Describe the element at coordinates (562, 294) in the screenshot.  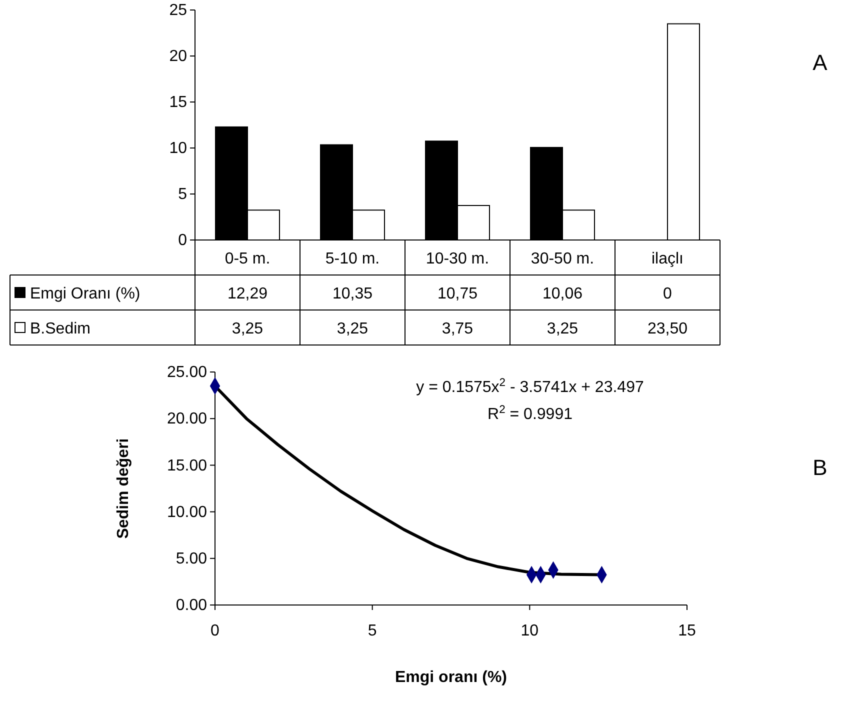
I see `data-label: 10,06` at that location.